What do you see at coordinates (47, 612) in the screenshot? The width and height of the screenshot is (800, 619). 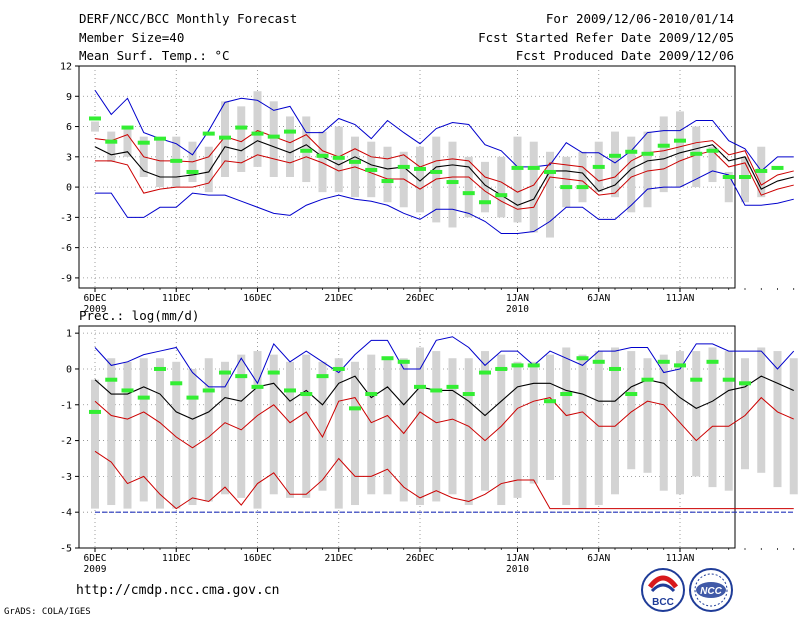 I see `grads-credit: GrADS: COLA/IGES` at bounding box center [47, 612].